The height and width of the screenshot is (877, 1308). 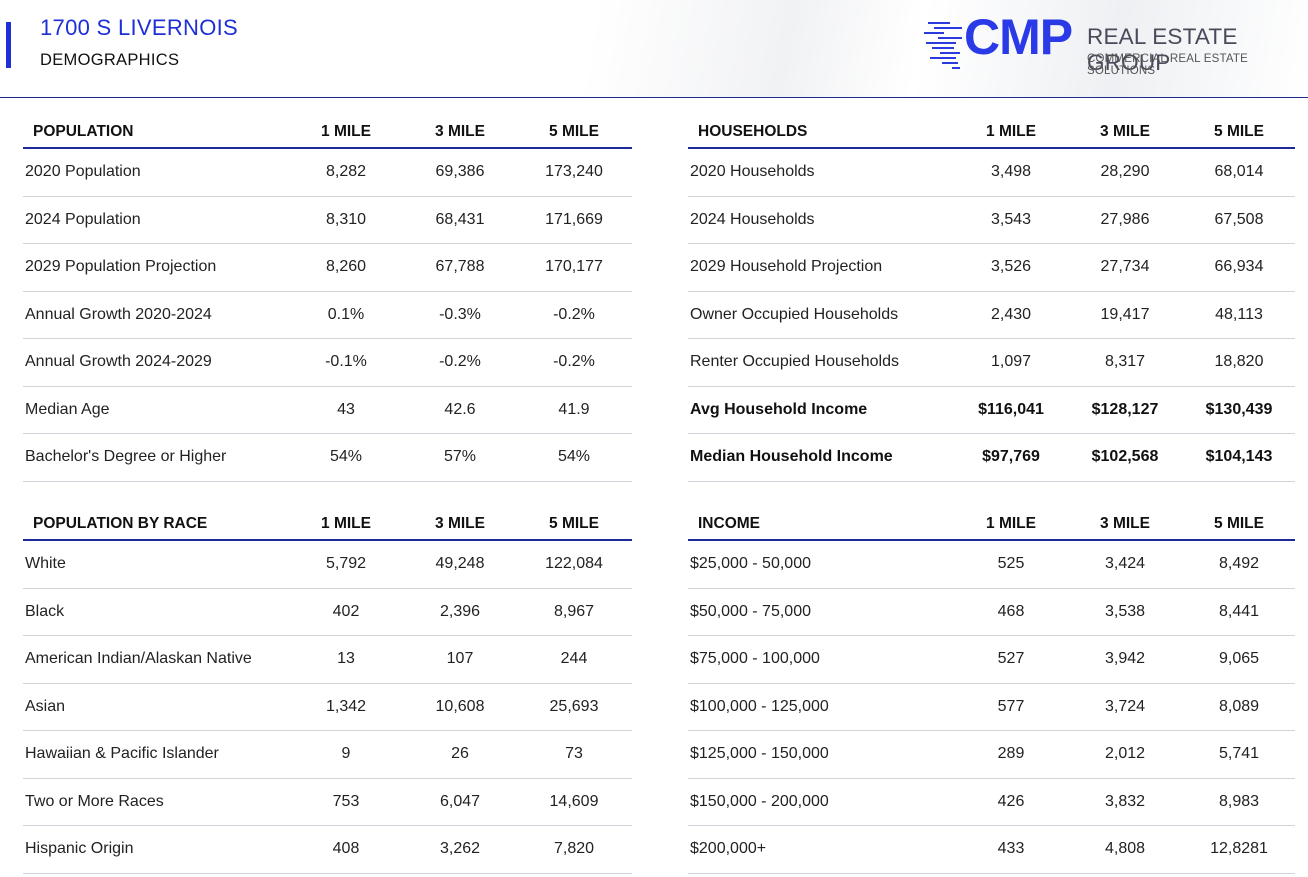 I want to click on value-5-mile: 18,820, so click(x=1239, y=362).